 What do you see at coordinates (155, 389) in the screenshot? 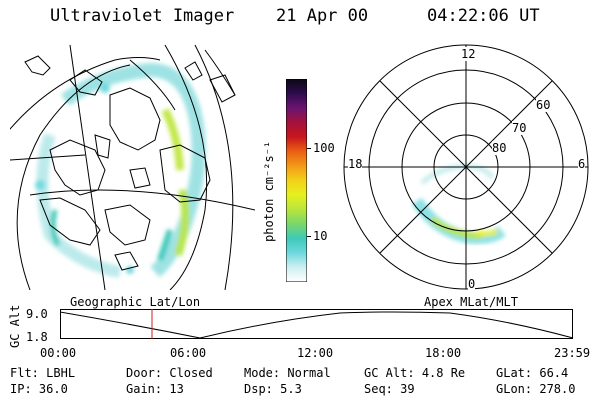
I see `footer-gain: Gain: 13` at bounding box center [155, 389].